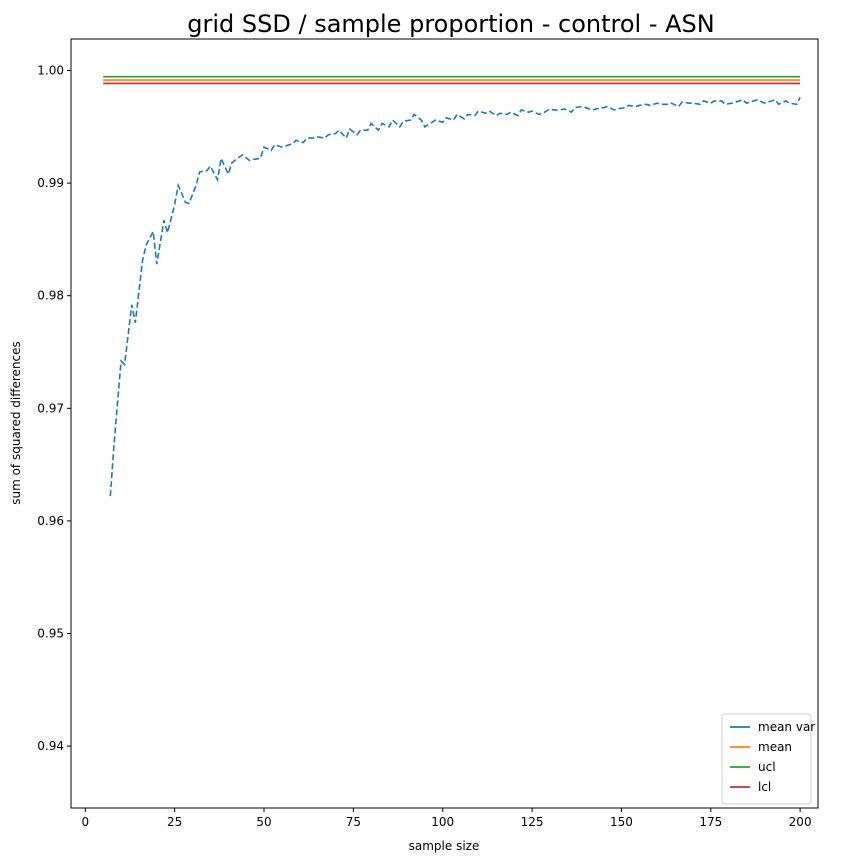 The height and width of the screenshot is (863, 855). I want to click on x-tick-label: 175, so click(710, 822).